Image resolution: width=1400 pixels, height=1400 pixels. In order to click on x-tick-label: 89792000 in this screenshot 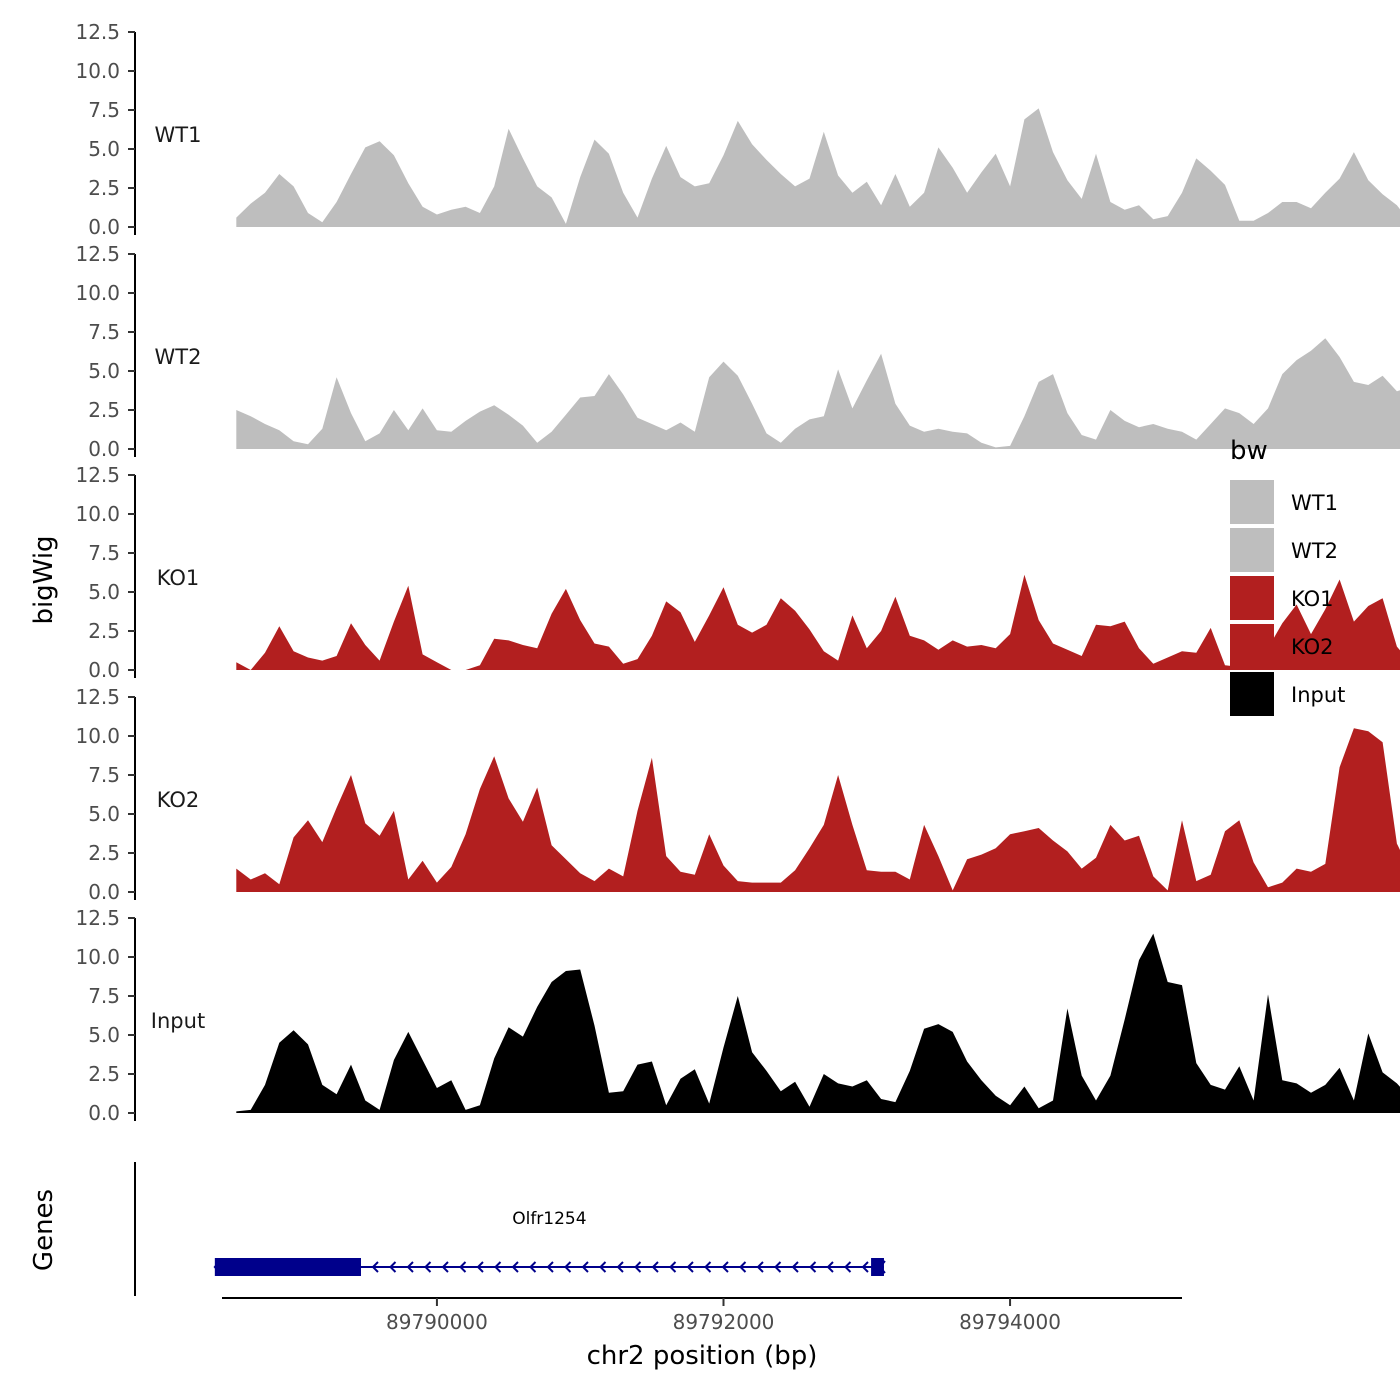, I will do `click(724, 1322)`.